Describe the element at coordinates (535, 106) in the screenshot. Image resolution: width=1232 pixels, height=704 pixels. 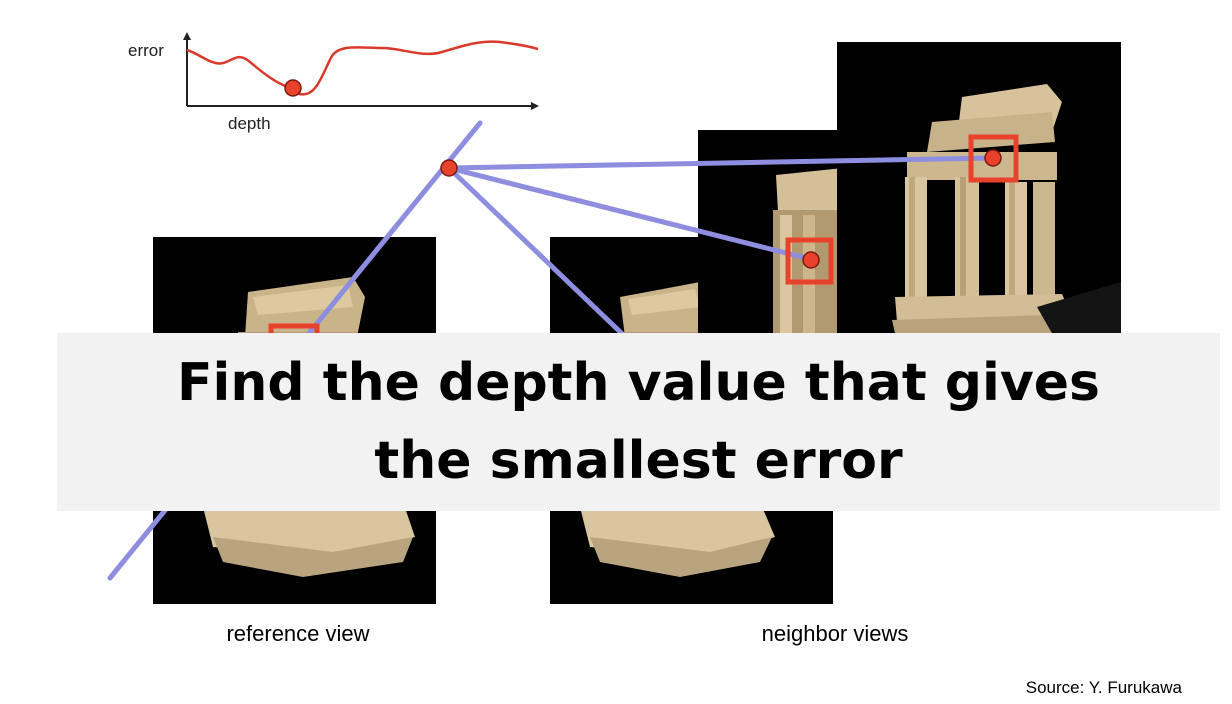
I see `x-axis-arrow` at that location.